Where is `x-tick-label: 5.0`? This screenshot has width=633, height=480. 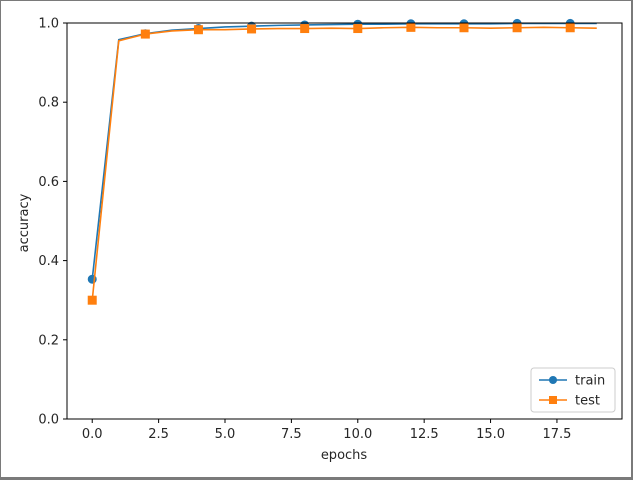 x-tick-label: 5.0 is located at coordinates (225, 434).